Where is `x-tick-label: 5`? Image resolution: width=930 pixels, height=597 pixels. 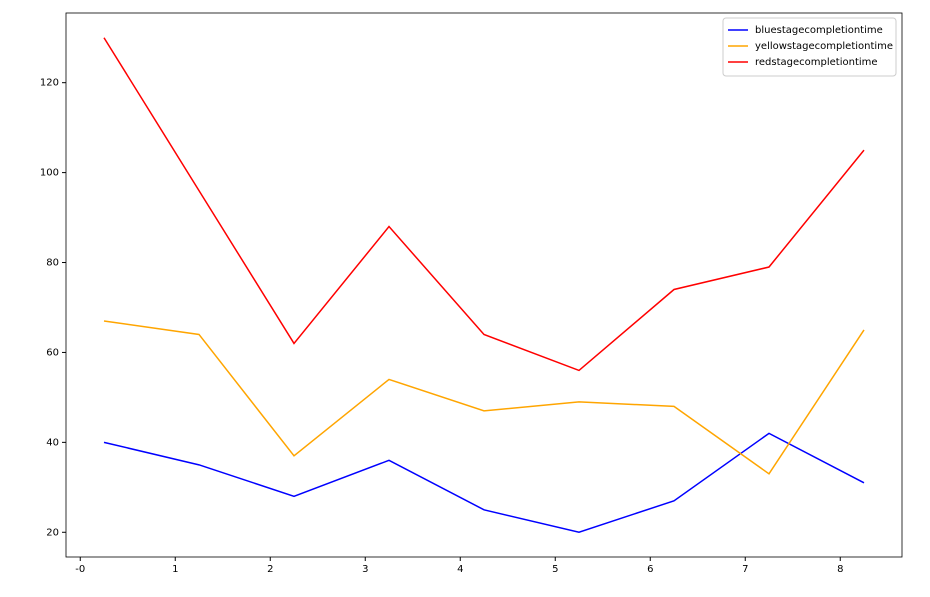
x-tick-label: 5 is located at coordinates (555, 569).